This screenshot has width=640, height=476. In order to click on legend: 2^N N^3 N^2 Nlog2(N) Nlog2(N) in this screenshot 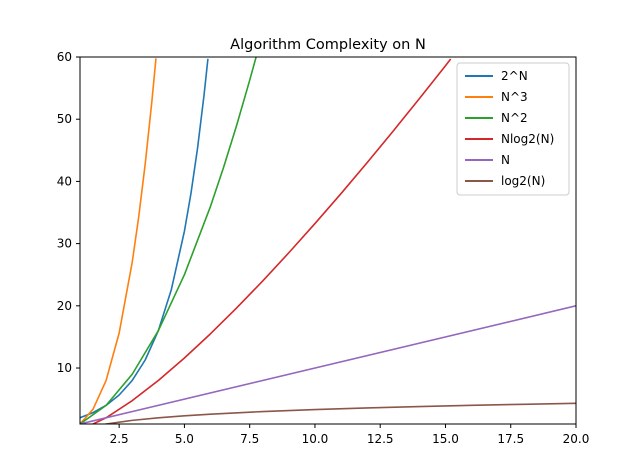, I will do `click(513, 129)`.